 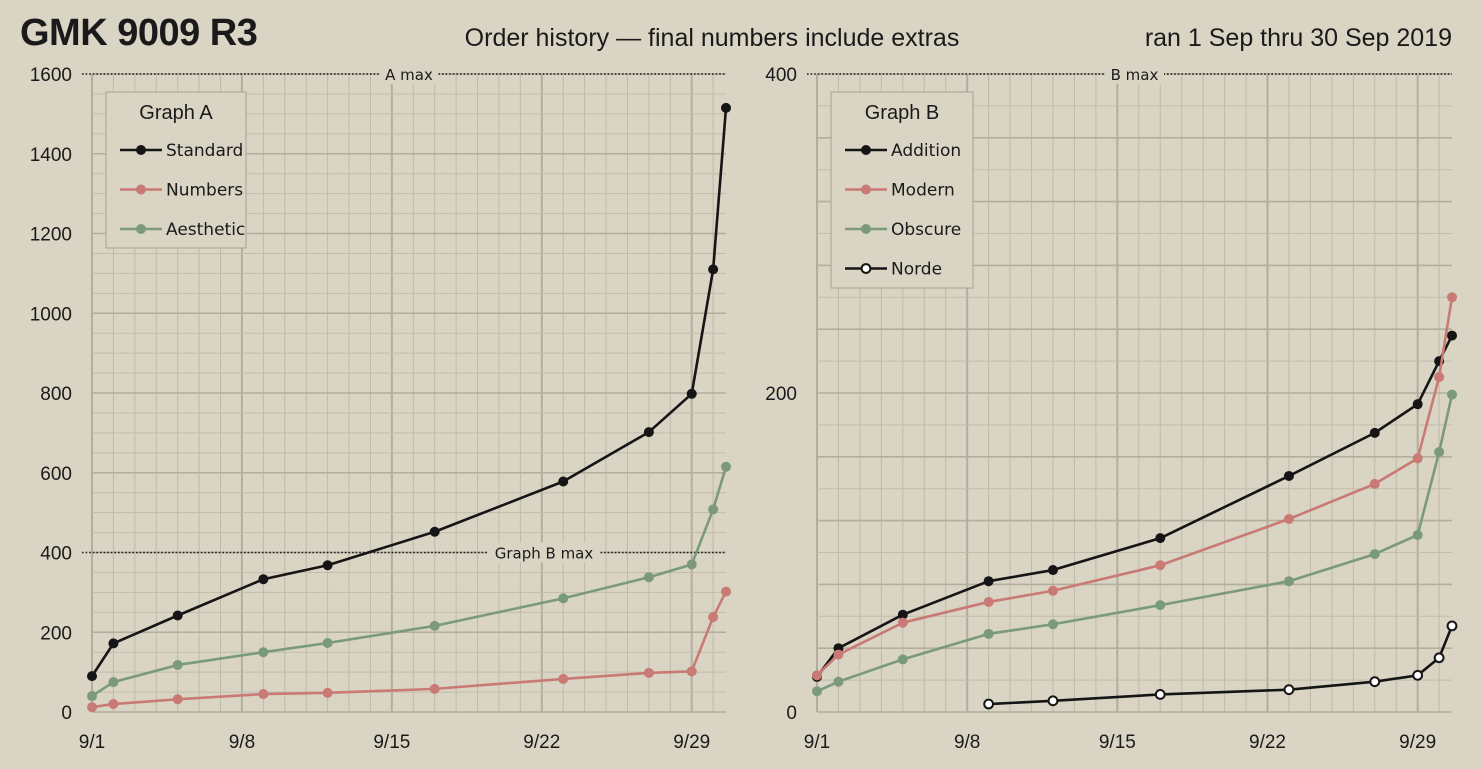 I want to click on graph-a-y-tick-label: 600, so click(x=56, y=474).